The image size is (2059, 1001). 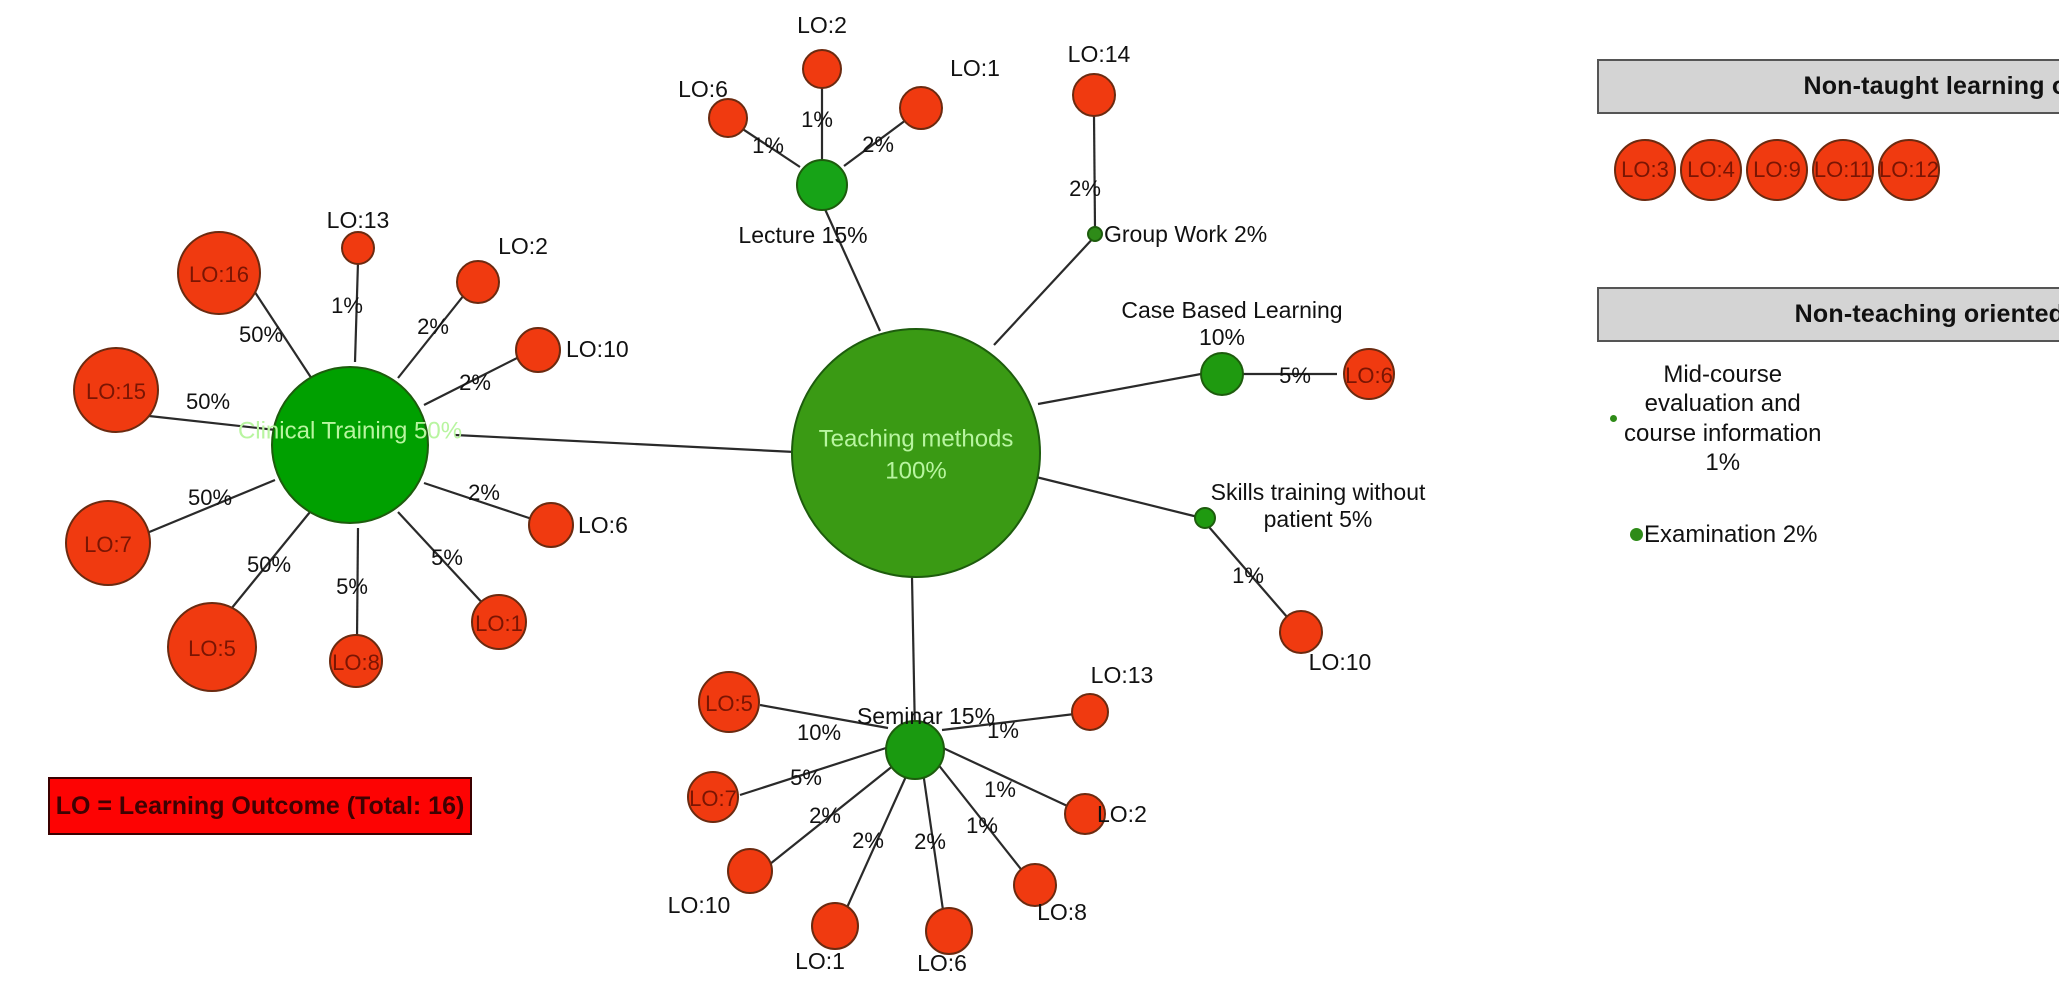 I want to click on node-seminar-lo2: LO:2, so click(x=1105, y=814).